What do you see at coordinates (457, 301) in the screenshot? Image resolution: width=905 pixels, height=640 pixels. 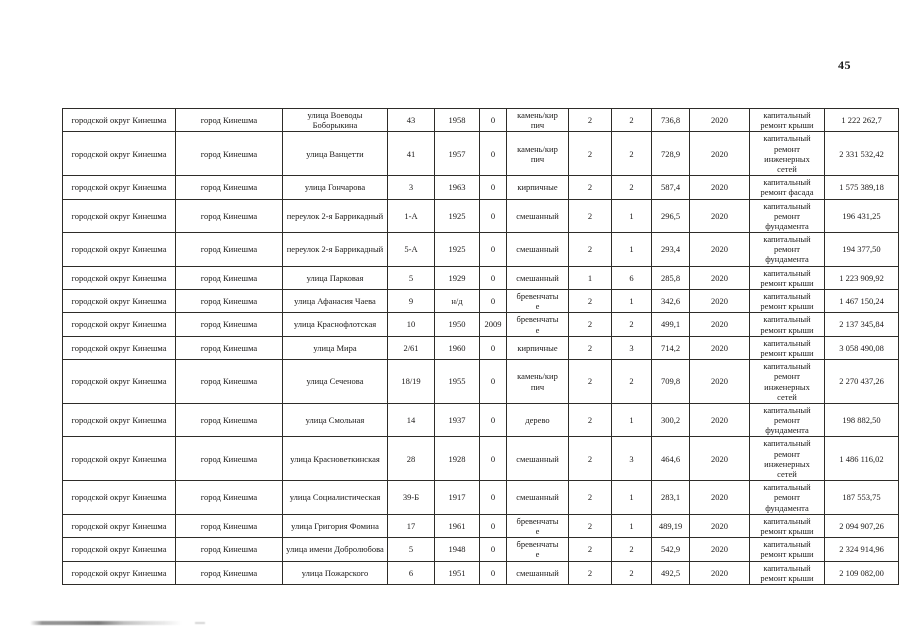 I see `cell-year-built: н/д` at bounding box center [457, 301].